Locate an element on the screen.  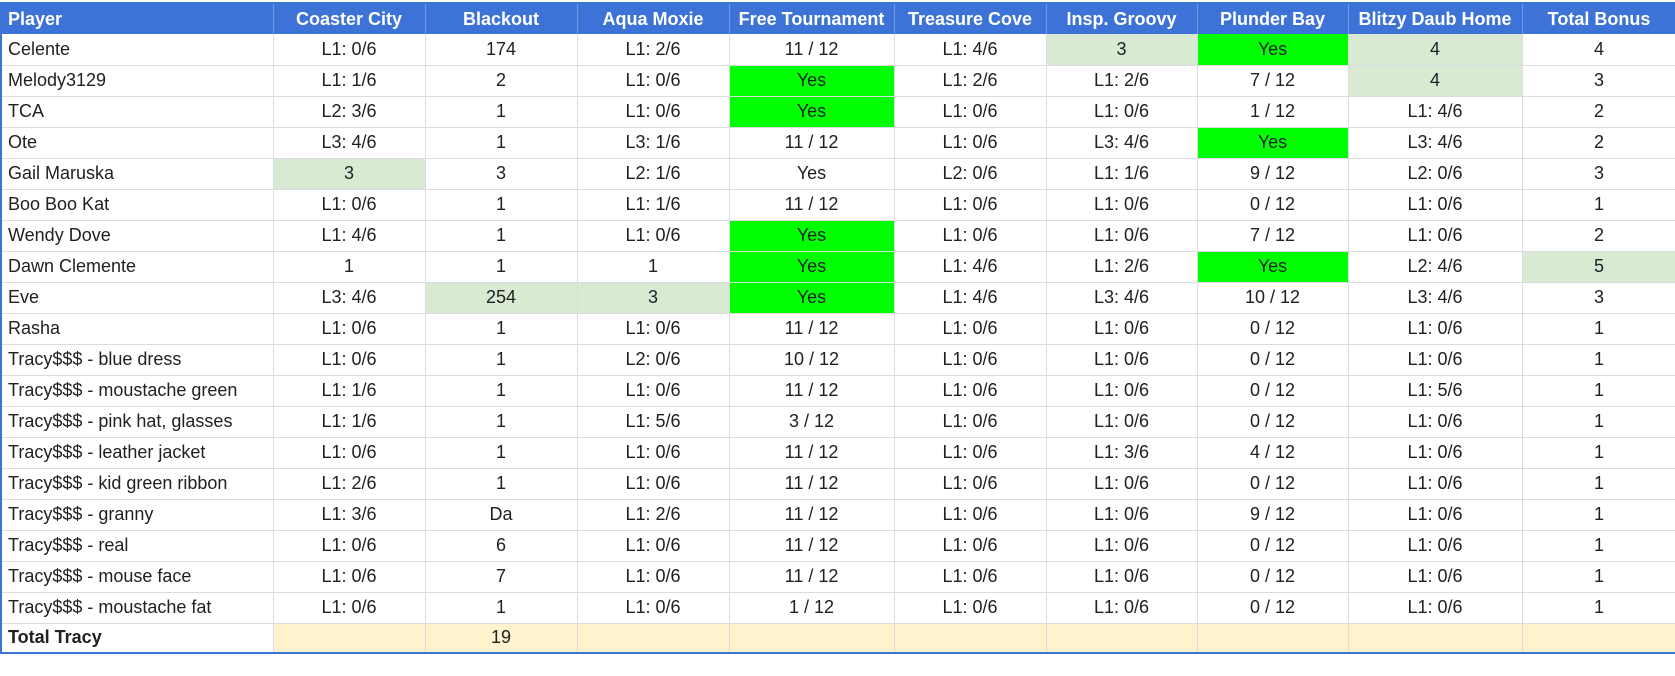
table-cell: 9 / 12 is located at coordinates (1273, 515).